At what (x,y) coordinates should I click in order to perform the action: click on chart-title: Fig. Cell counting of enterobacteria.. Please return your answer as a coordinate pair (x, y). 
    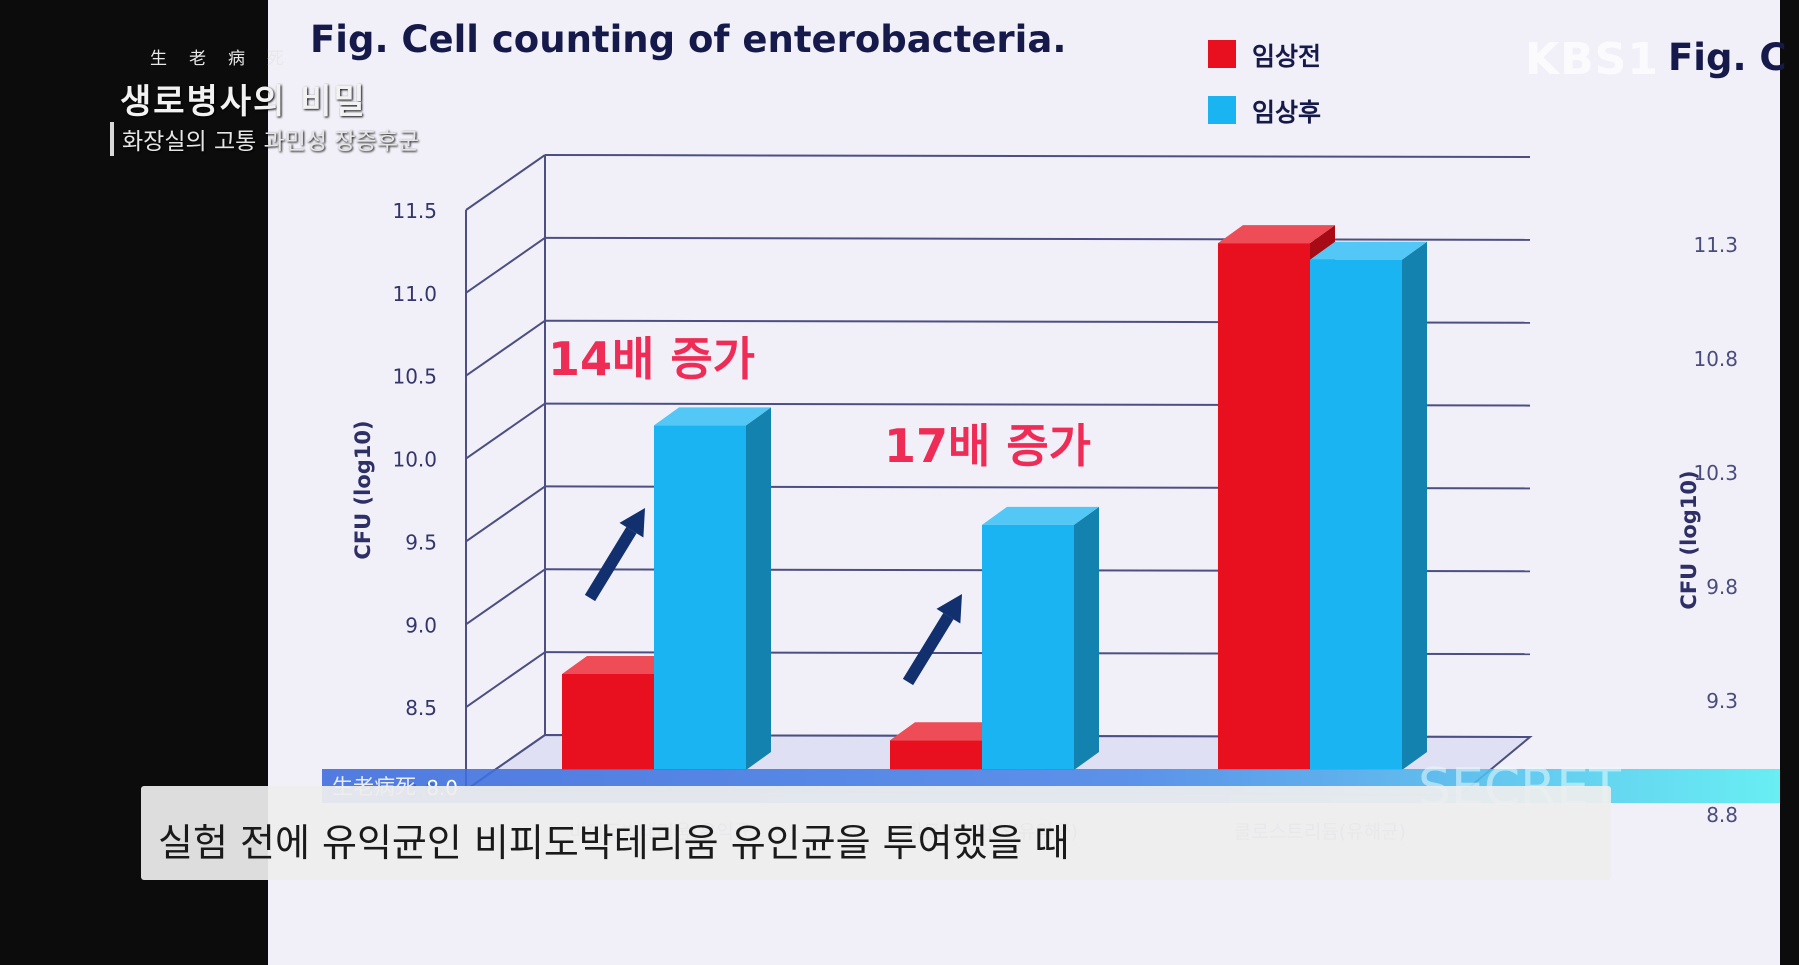
    Looking at the image, I should click on (688, 39).